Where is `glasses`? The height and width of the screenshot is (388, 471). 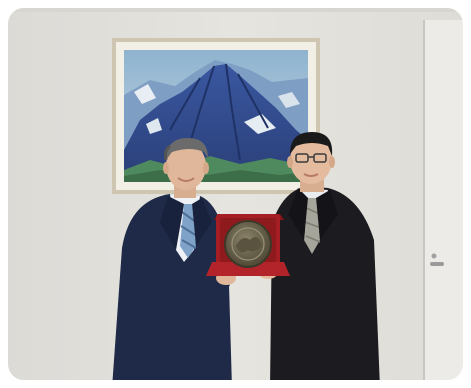 glasses is located at coordinates (311, 158).